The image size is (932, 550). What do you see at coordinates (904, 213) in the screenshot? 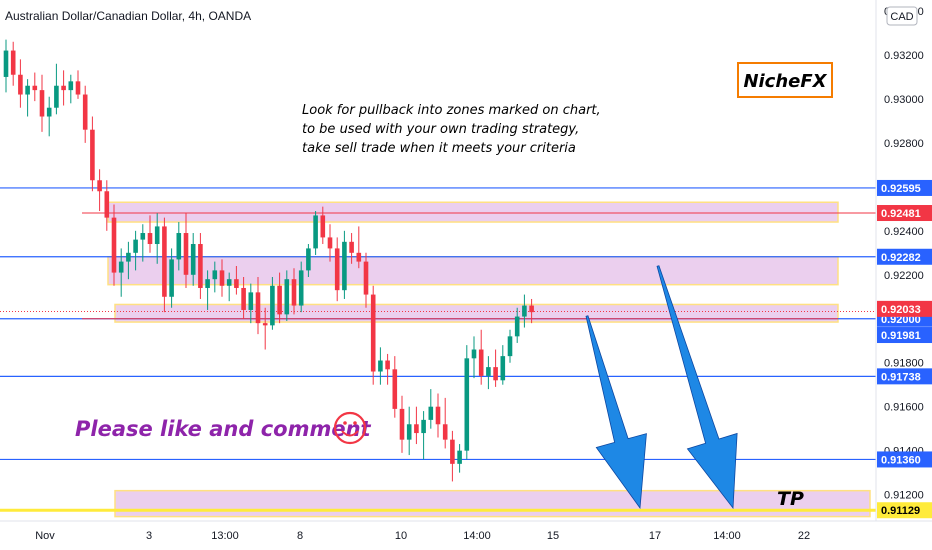
I see `price-tag-extra: 0.92481` at bounding box center [904, 213].